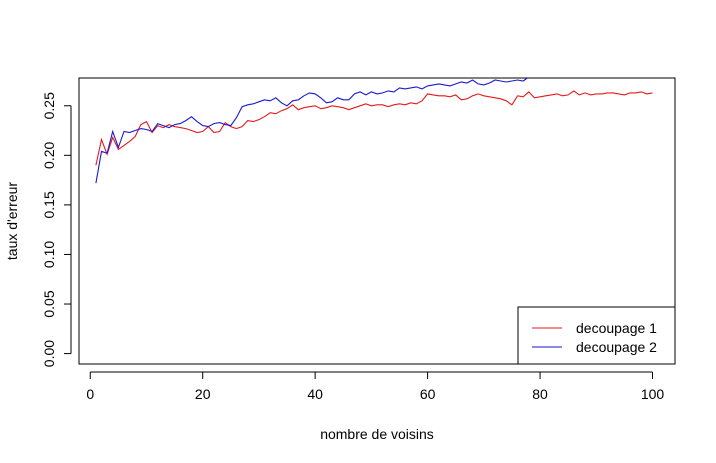  What do you see at coordinates (49, 353) in the screenshot?
I see `y-tick-label: 0.00` at bounding box center [49, 353].